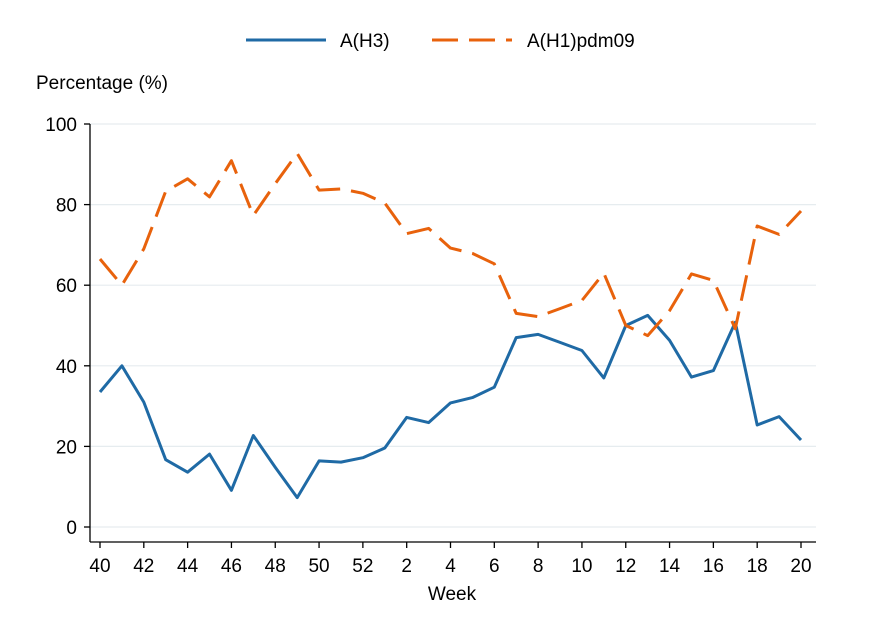 Image resolution: width=870 pixels, height=633 pixels. I want to click on x-tick-label: 10, so click(581, 566).